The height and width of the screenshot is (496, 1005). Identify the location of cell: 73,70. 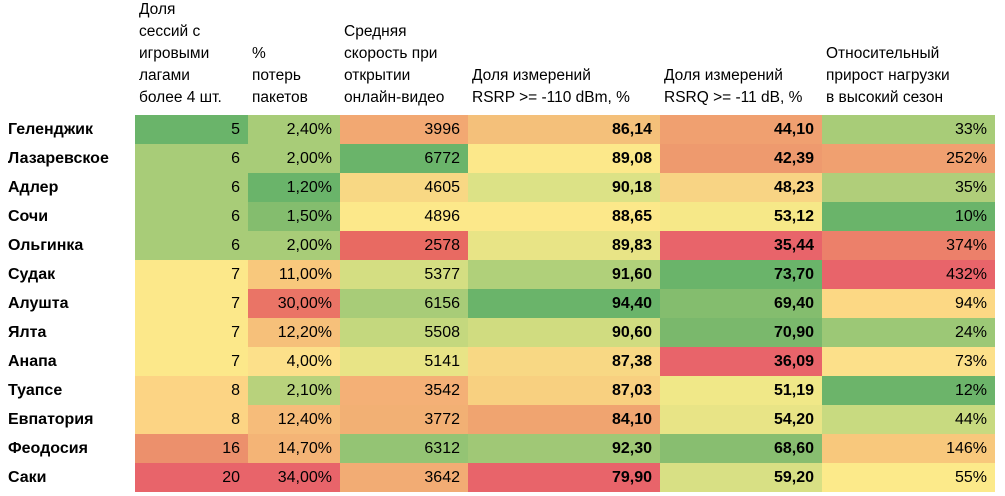
(741, 274).